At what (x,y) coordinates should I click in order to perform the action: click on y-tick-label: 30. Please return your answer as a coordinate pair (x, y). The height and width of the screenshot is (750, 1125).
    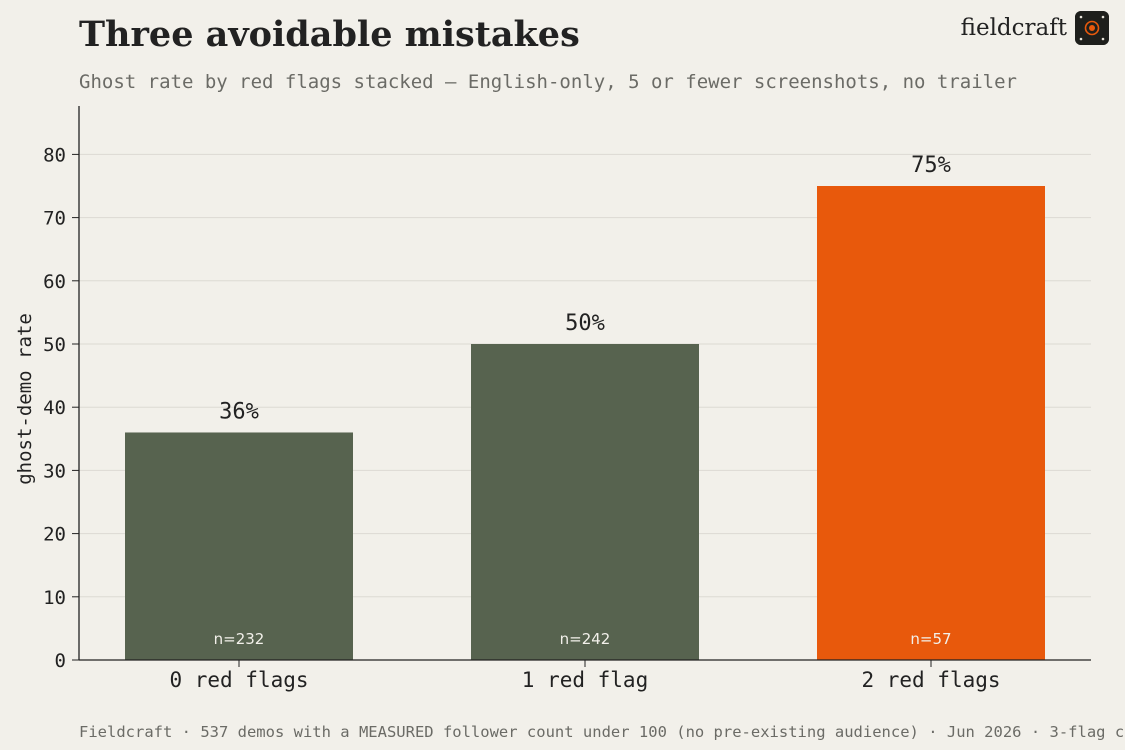
    Looking at the image, I should click on (54, 471).